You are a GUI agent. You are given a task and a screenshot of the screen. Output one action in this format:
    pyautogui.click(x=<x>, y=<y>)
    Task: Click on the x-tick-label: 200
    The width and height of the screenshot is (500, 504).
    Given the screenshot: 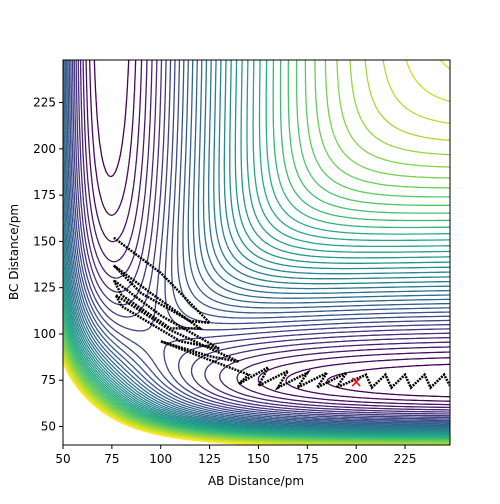 What is the action you would take?
    pyautogui.click(x=356, y=459)
    